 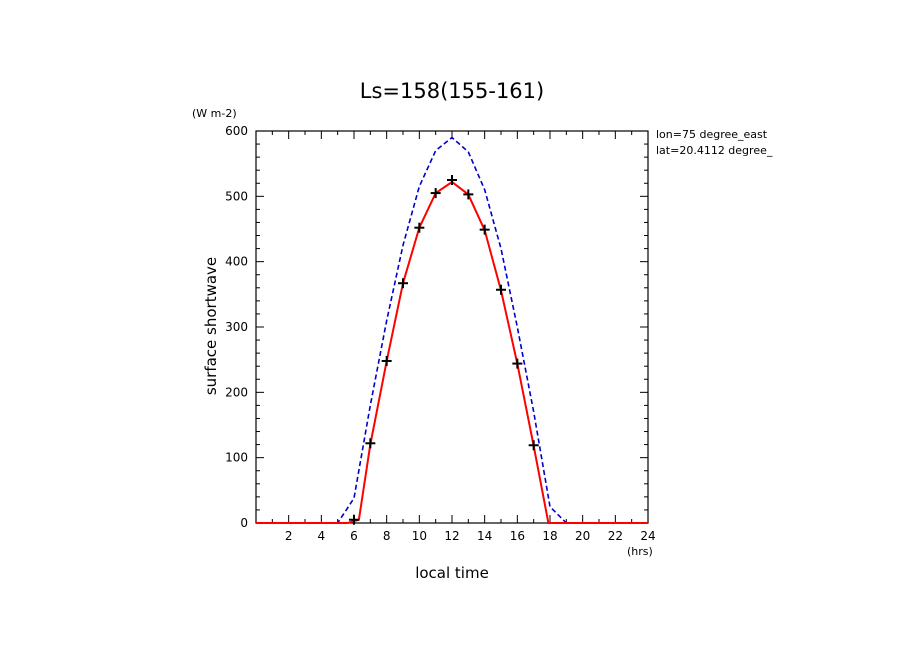 What do you see at coordinates (236, 327) in the screenshot?
I see `y-tick-label: 300` at bounding box center [236, 327].